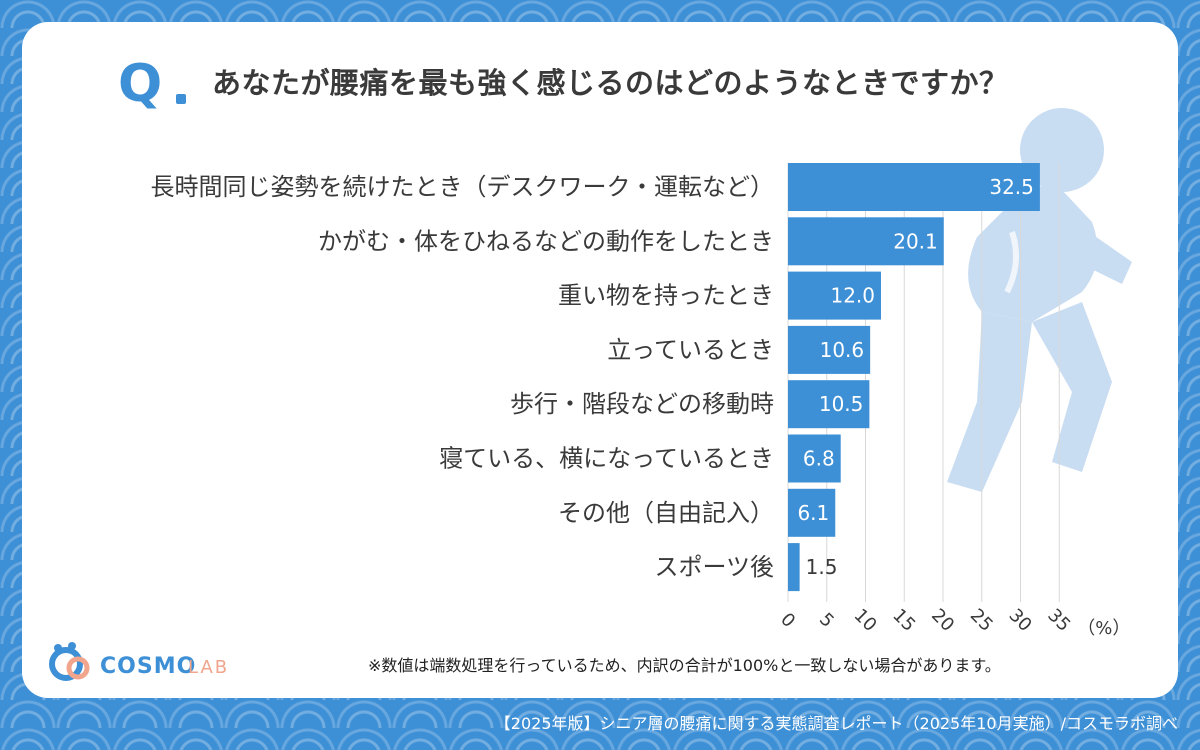 The width and height of the screenshot is (1200, 750). I want to click on back-pain-person-illustration, so click(1039, 300).